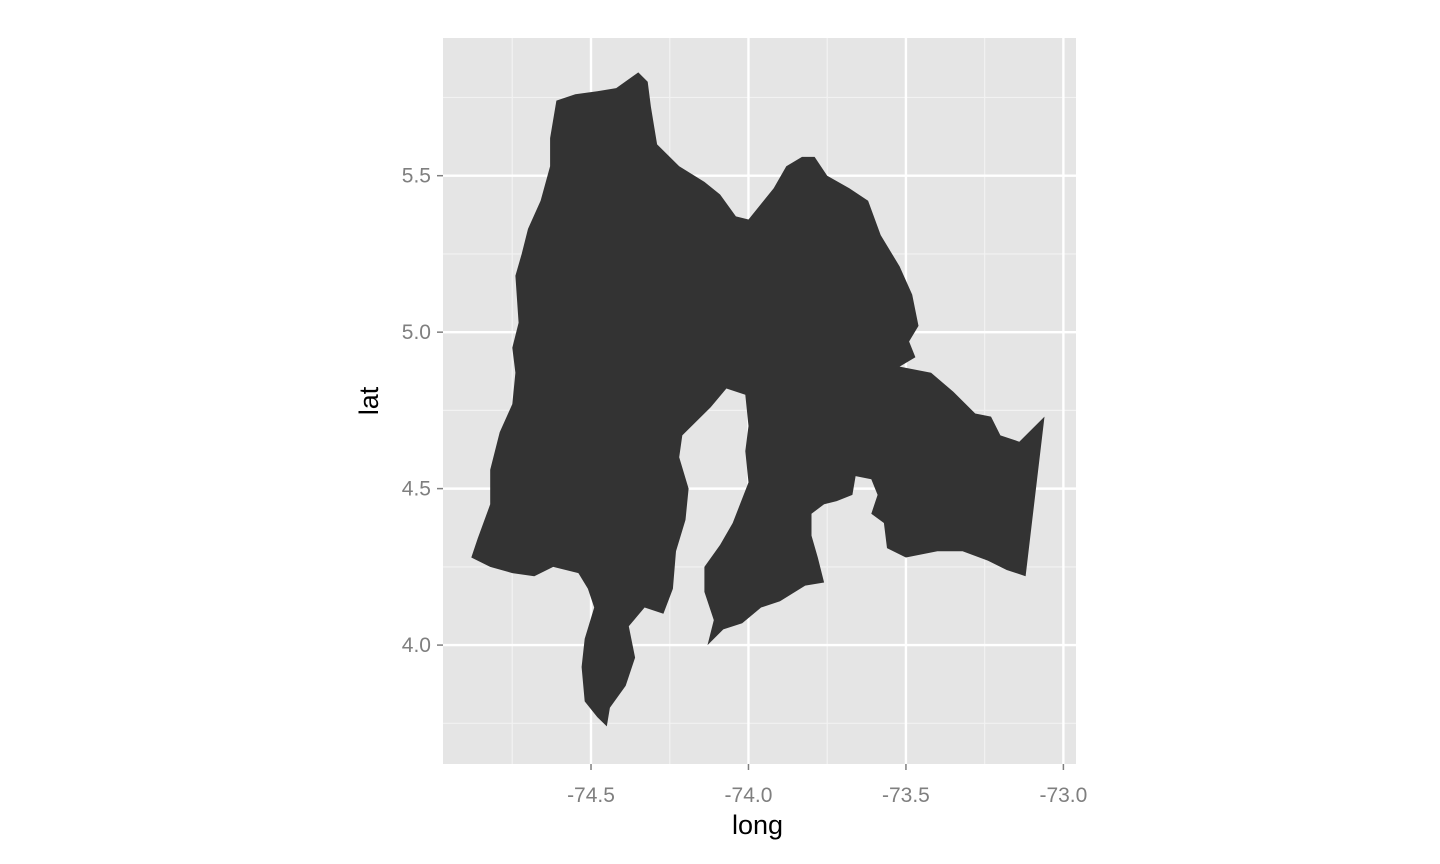 This screenshot has height=864, width=1440. Describe the element at coordinates (369, 400) in the screenshot. I see `y-axis-title: lat` at that location.